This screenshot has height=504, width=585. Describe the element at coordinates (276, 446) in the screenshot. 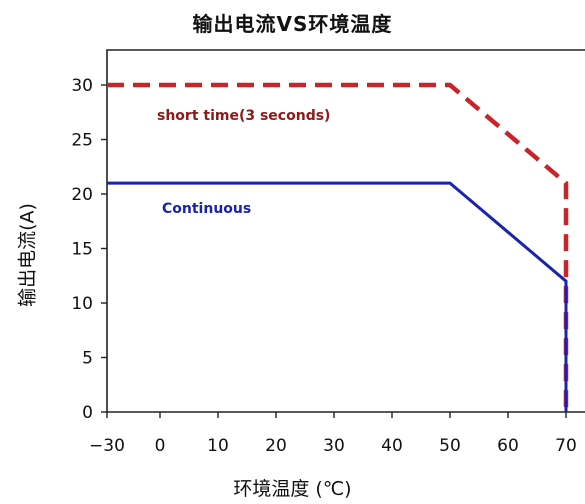

I see `x-tick-label: 20` at that location.